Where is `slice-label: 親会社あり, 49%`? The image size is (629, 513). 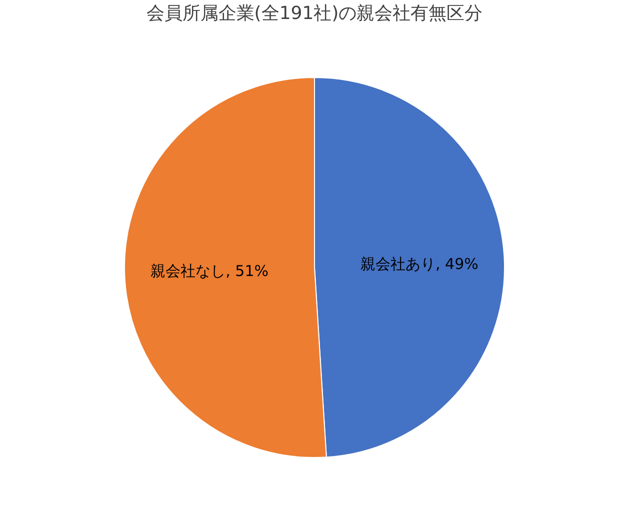
slice-label: 親会社あり, 49% is located at coordinates (419, 264).